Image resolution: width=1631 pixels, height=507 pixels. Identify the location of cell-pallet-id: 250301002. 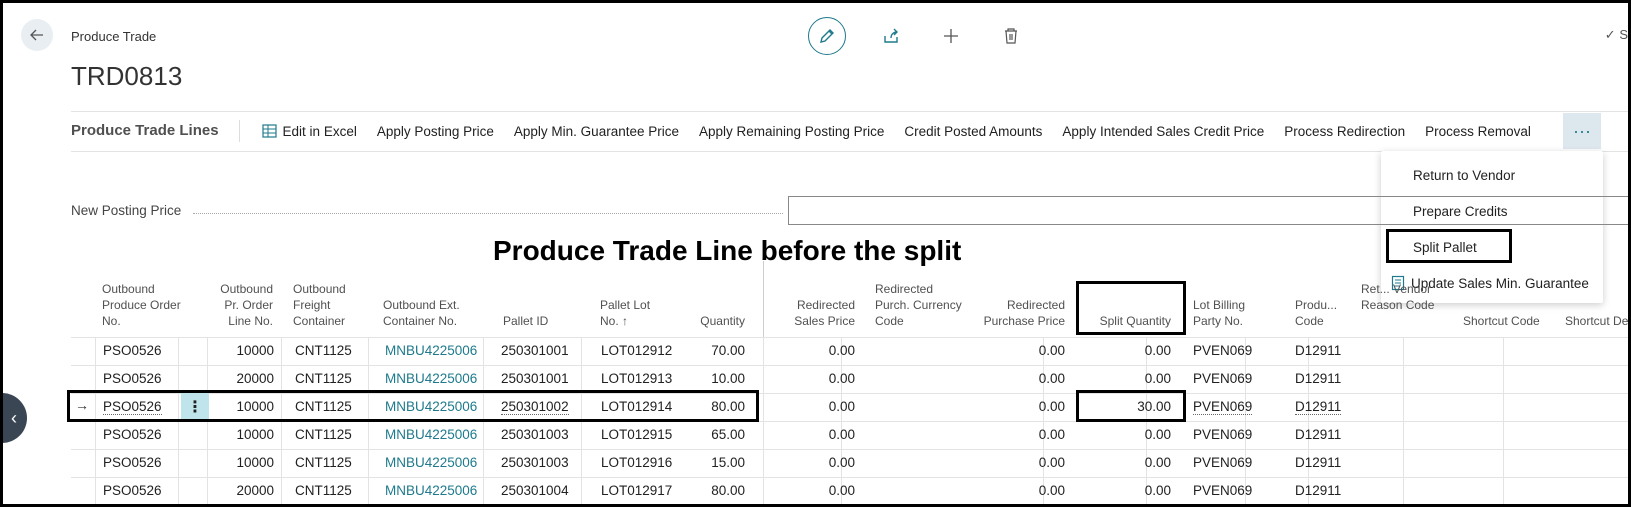
(535, 407).